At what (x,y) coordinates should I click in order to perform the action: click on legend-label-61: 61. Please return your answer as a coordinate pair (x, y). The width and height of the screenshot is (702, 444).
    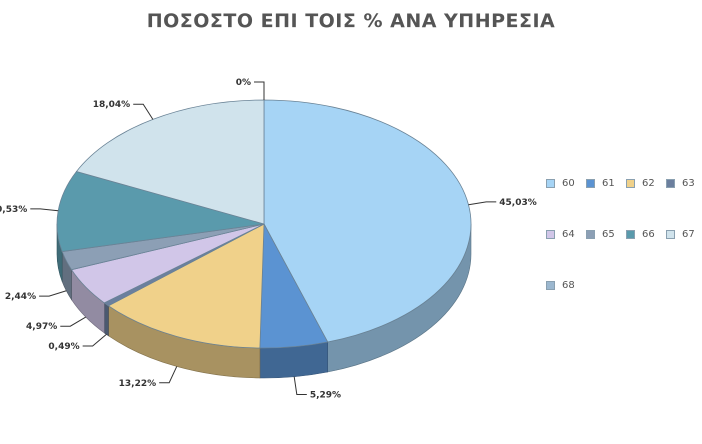
    Looking at the image, I should click on (608, 183).